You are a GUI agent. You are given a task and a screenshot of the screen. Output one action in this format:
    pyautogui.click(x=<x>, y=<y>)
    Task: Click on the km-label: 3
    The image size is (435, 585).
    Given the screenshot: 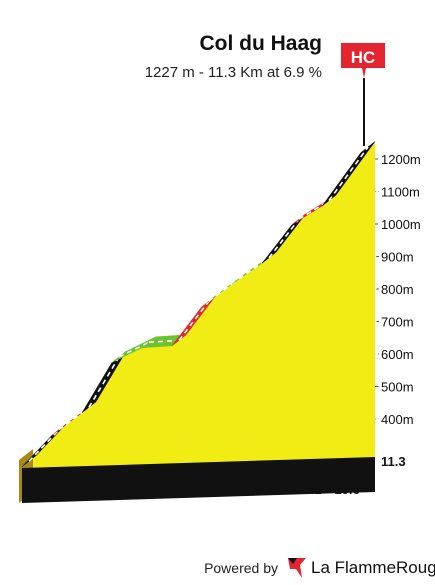 What is the action you would take?
    pyautogui.click(x=112, y=509)
    